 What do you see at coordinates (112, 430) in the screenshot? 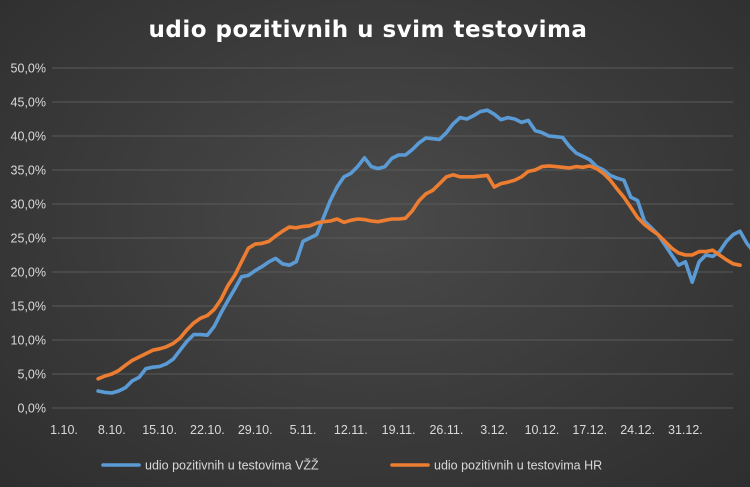
I see `x-tick-label: 8.10.` at bounding box center [112, 430].